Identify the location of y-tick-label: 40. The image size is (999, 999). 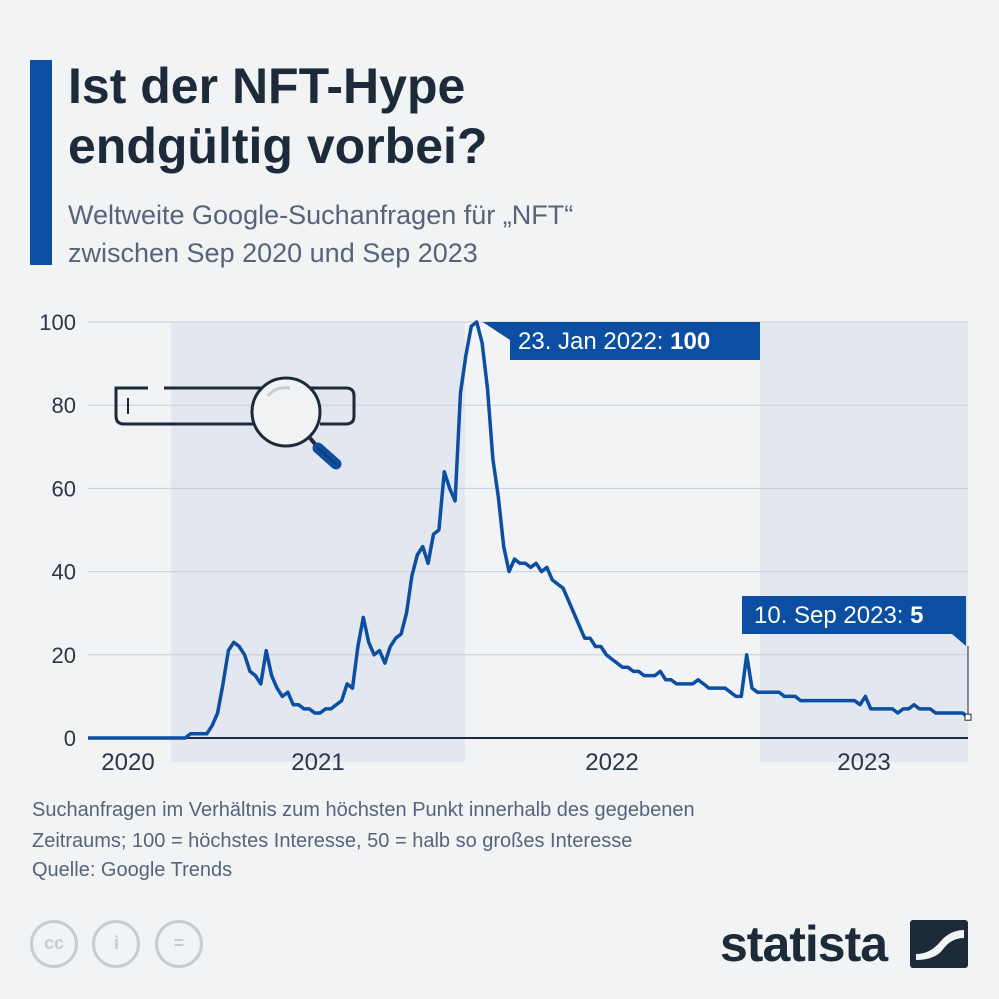
(64, 572).